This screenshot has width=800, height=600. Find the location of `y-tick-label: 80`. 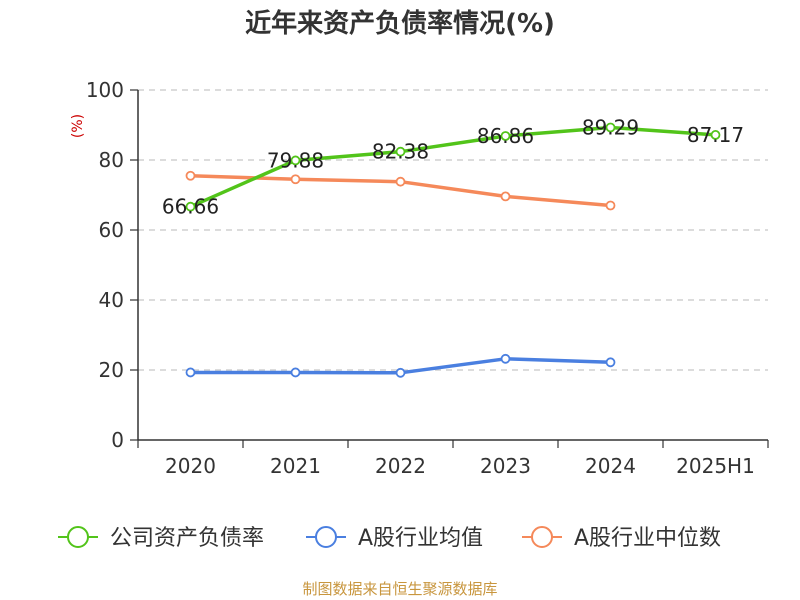

y-tick-label: 80 is located at coordinates (111, 160).